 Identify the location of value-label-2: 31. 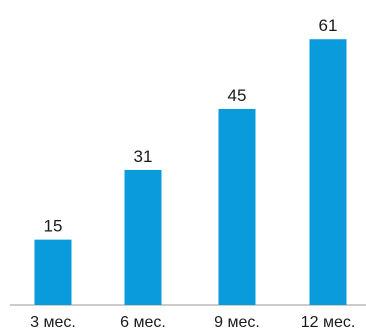
(143, 156).